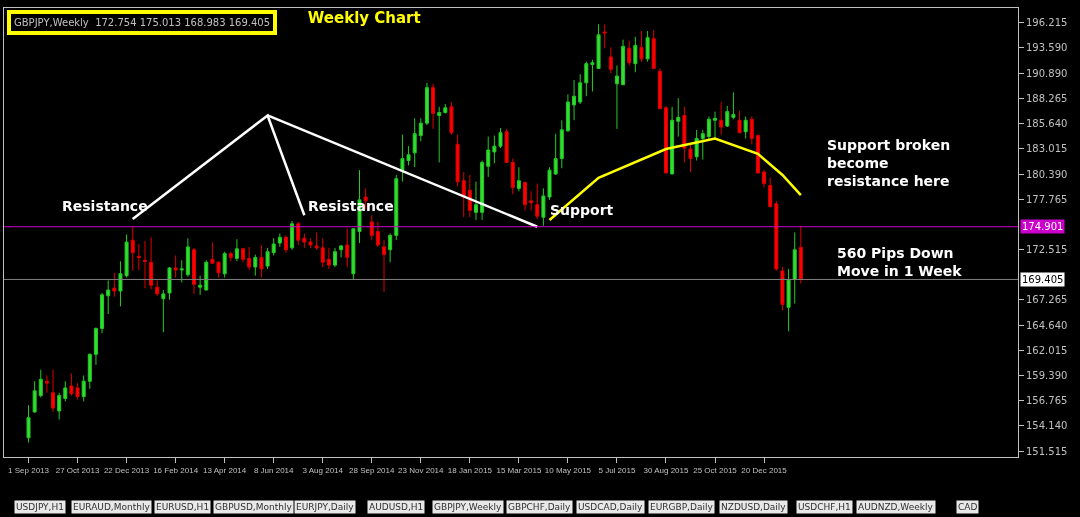  Describe the element at coordinates (519, 470) in the screenshot. I see `x-tick-label: 15 Mar 2015` at that location.